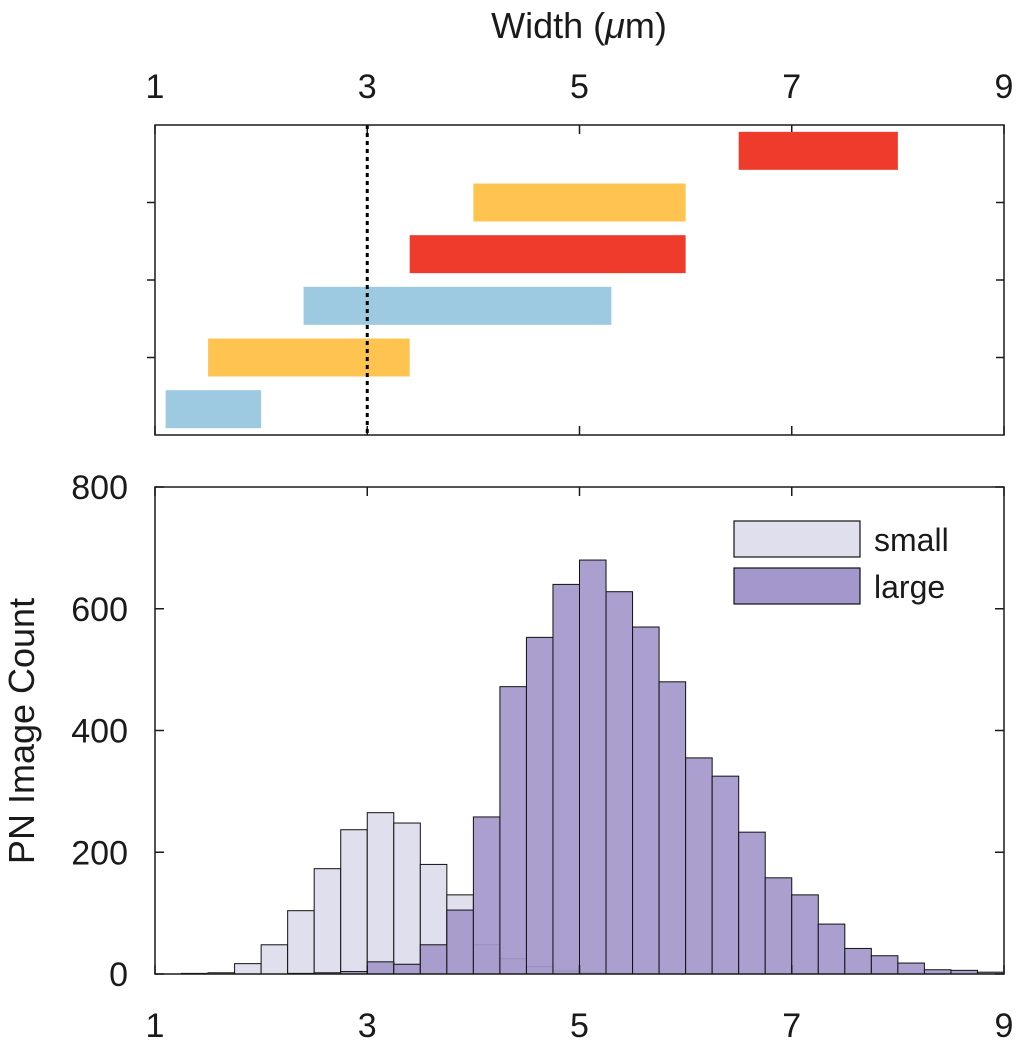 Image resolution: width=1016 pixels, height=1043 pixels. What do you see at coordinates (367, 1025) in the screenshot?
I see `x-tick-label: 3` at bounding box center [367, 1025].